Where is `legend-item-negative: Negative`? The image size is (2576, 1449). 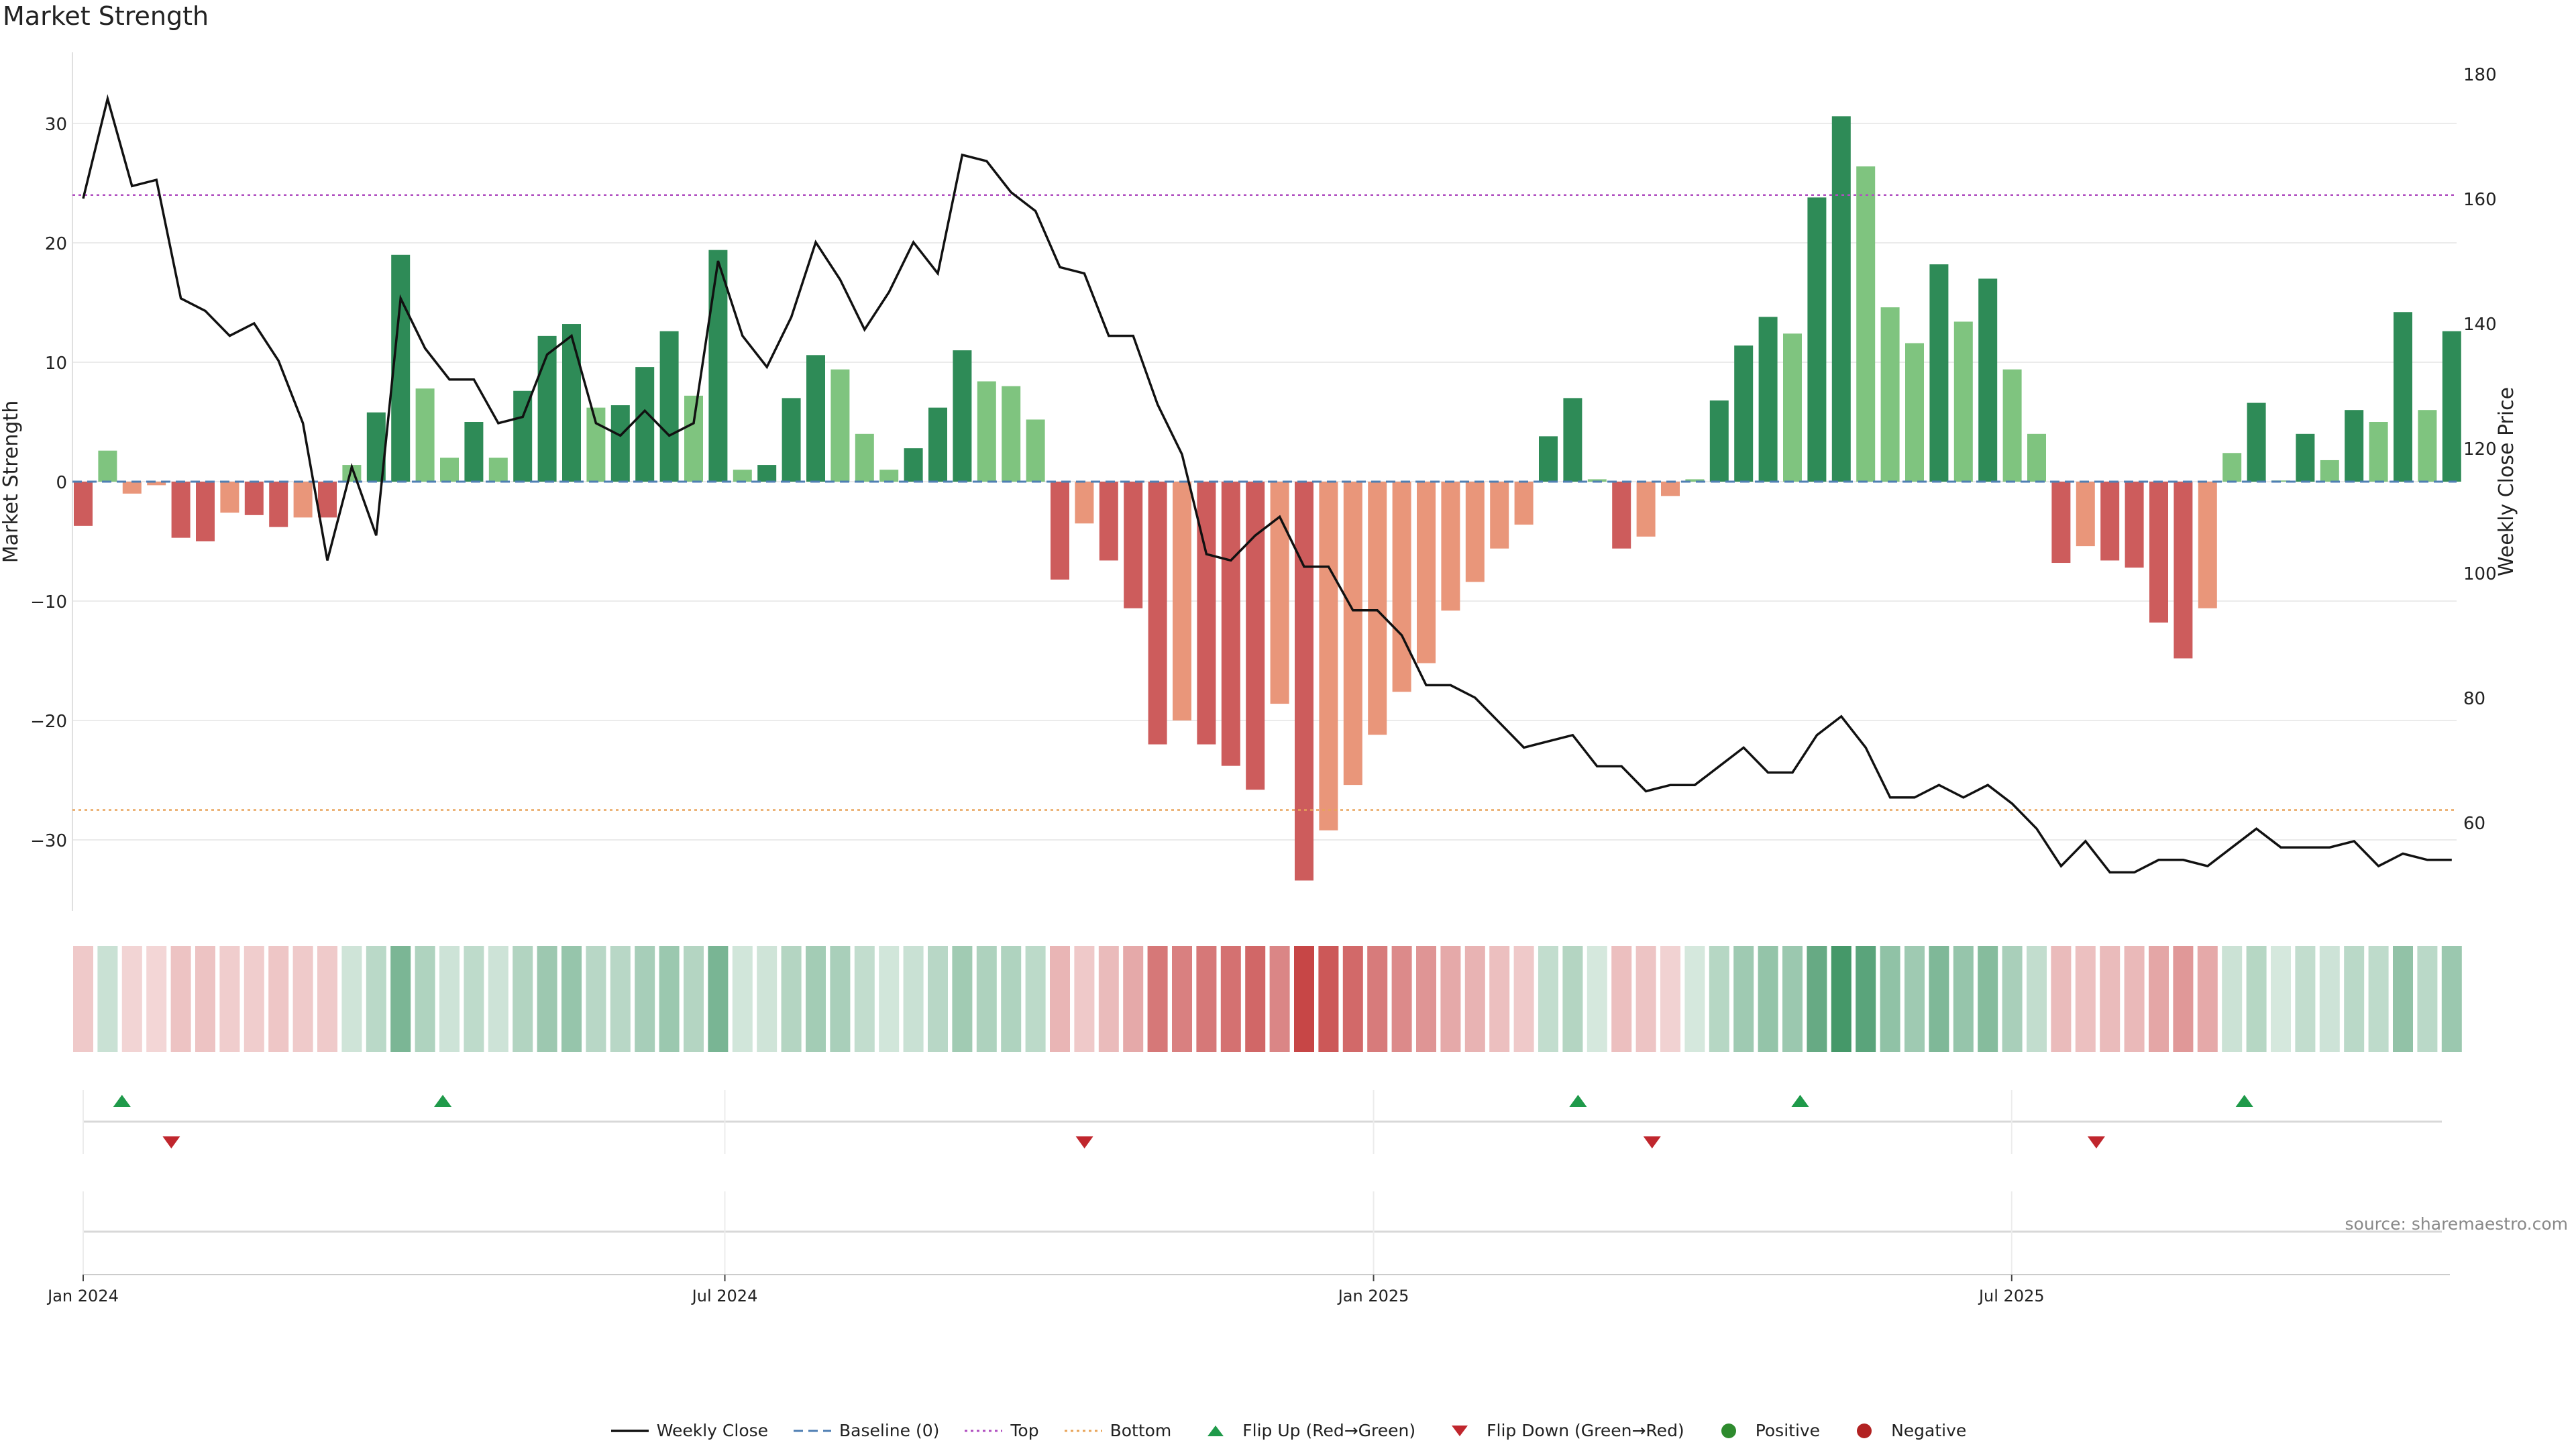
legend-item-negative: Negative is located at coordinates (1905, 1430).